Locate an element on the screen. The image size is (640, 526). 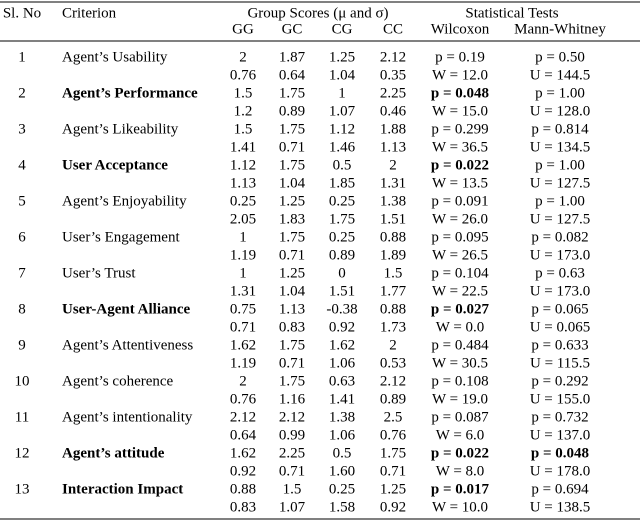
test-value: W = 13.5 is located at coordinates (460, 183).